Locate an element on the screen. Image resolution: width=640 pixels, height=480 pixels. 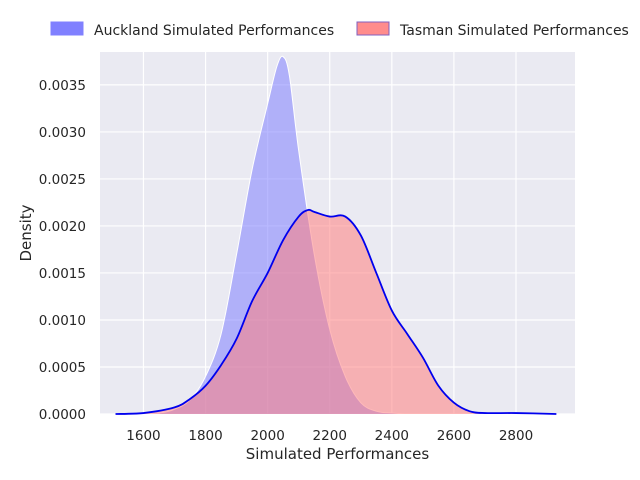
legend-swatch-auckland is located at coordinates (67, 28).